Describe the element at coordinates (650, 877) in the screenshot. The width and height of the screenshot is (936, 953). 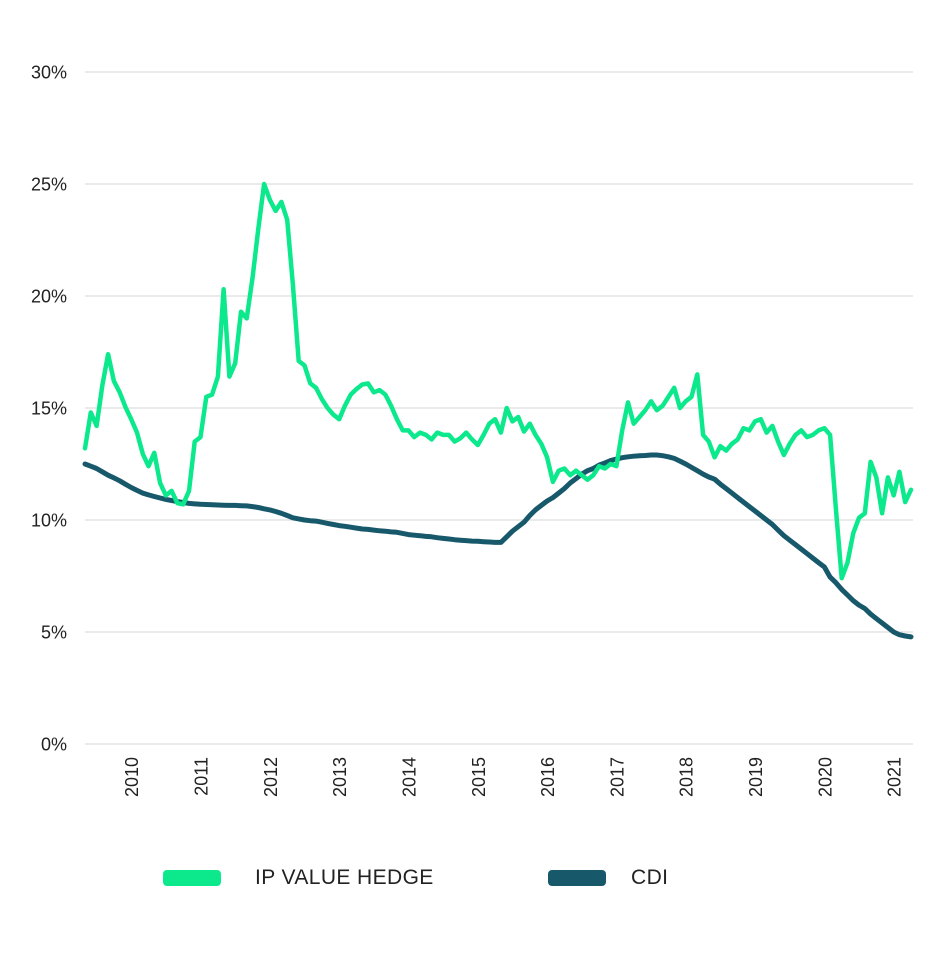
I see `legend-label-cdi: CDI` at that location.